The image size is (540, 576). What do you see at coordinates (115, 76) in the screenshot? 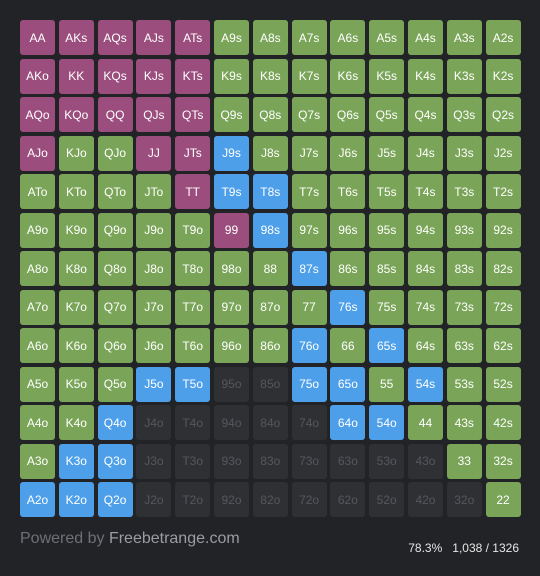
I see `hand-cell-kqs: KQs` at bounding box center [115, 76].